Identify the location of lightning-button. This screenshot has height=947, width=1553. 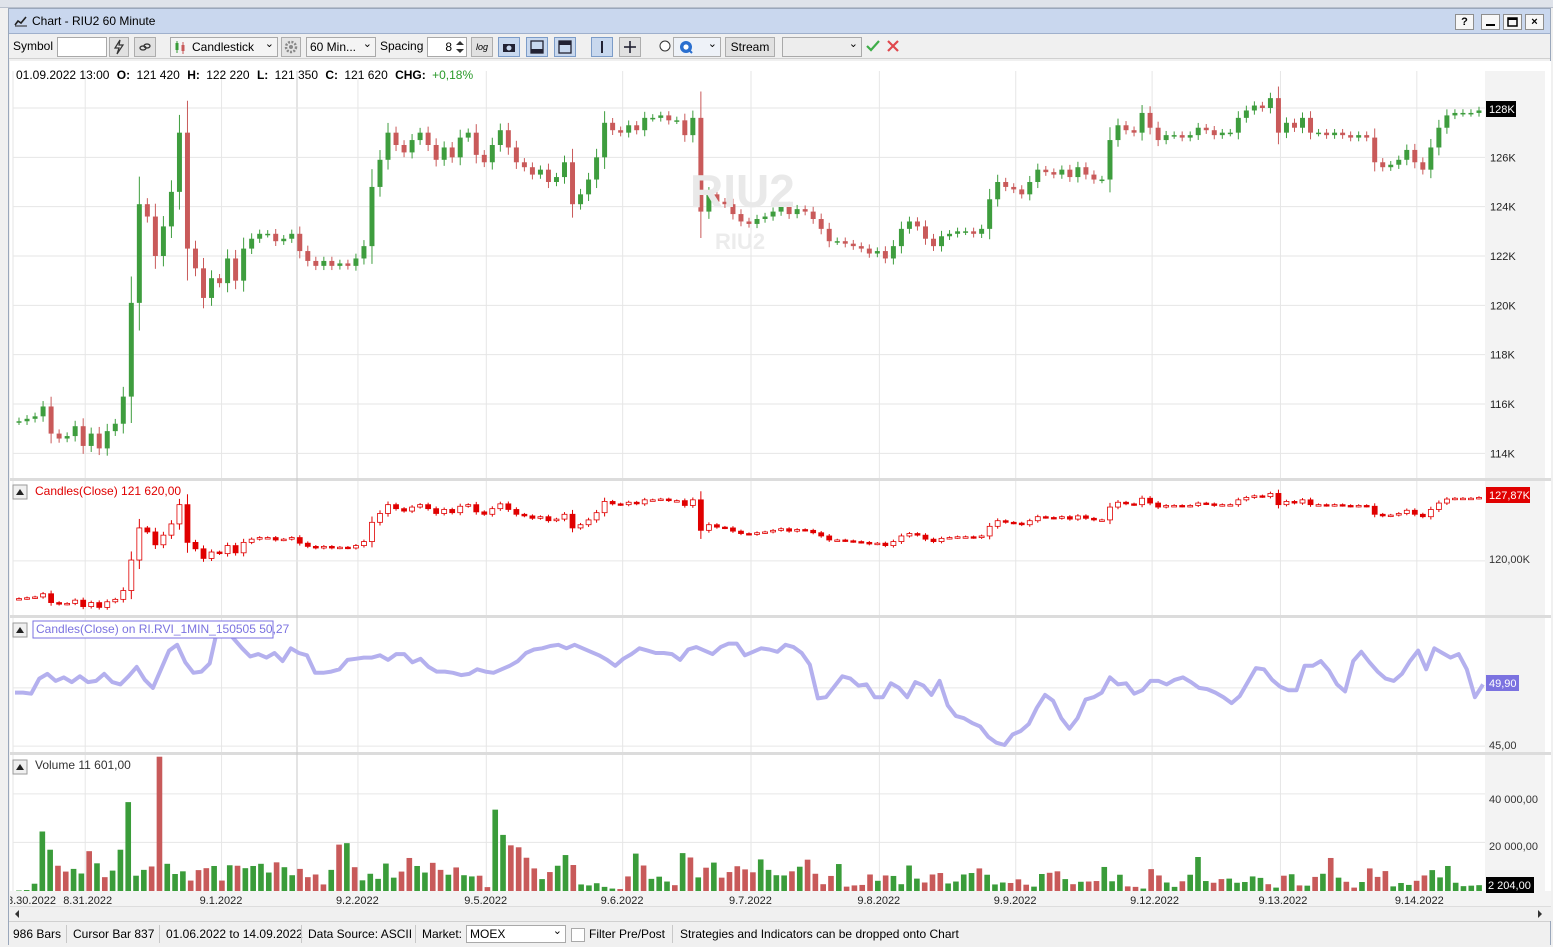
(119, 47).